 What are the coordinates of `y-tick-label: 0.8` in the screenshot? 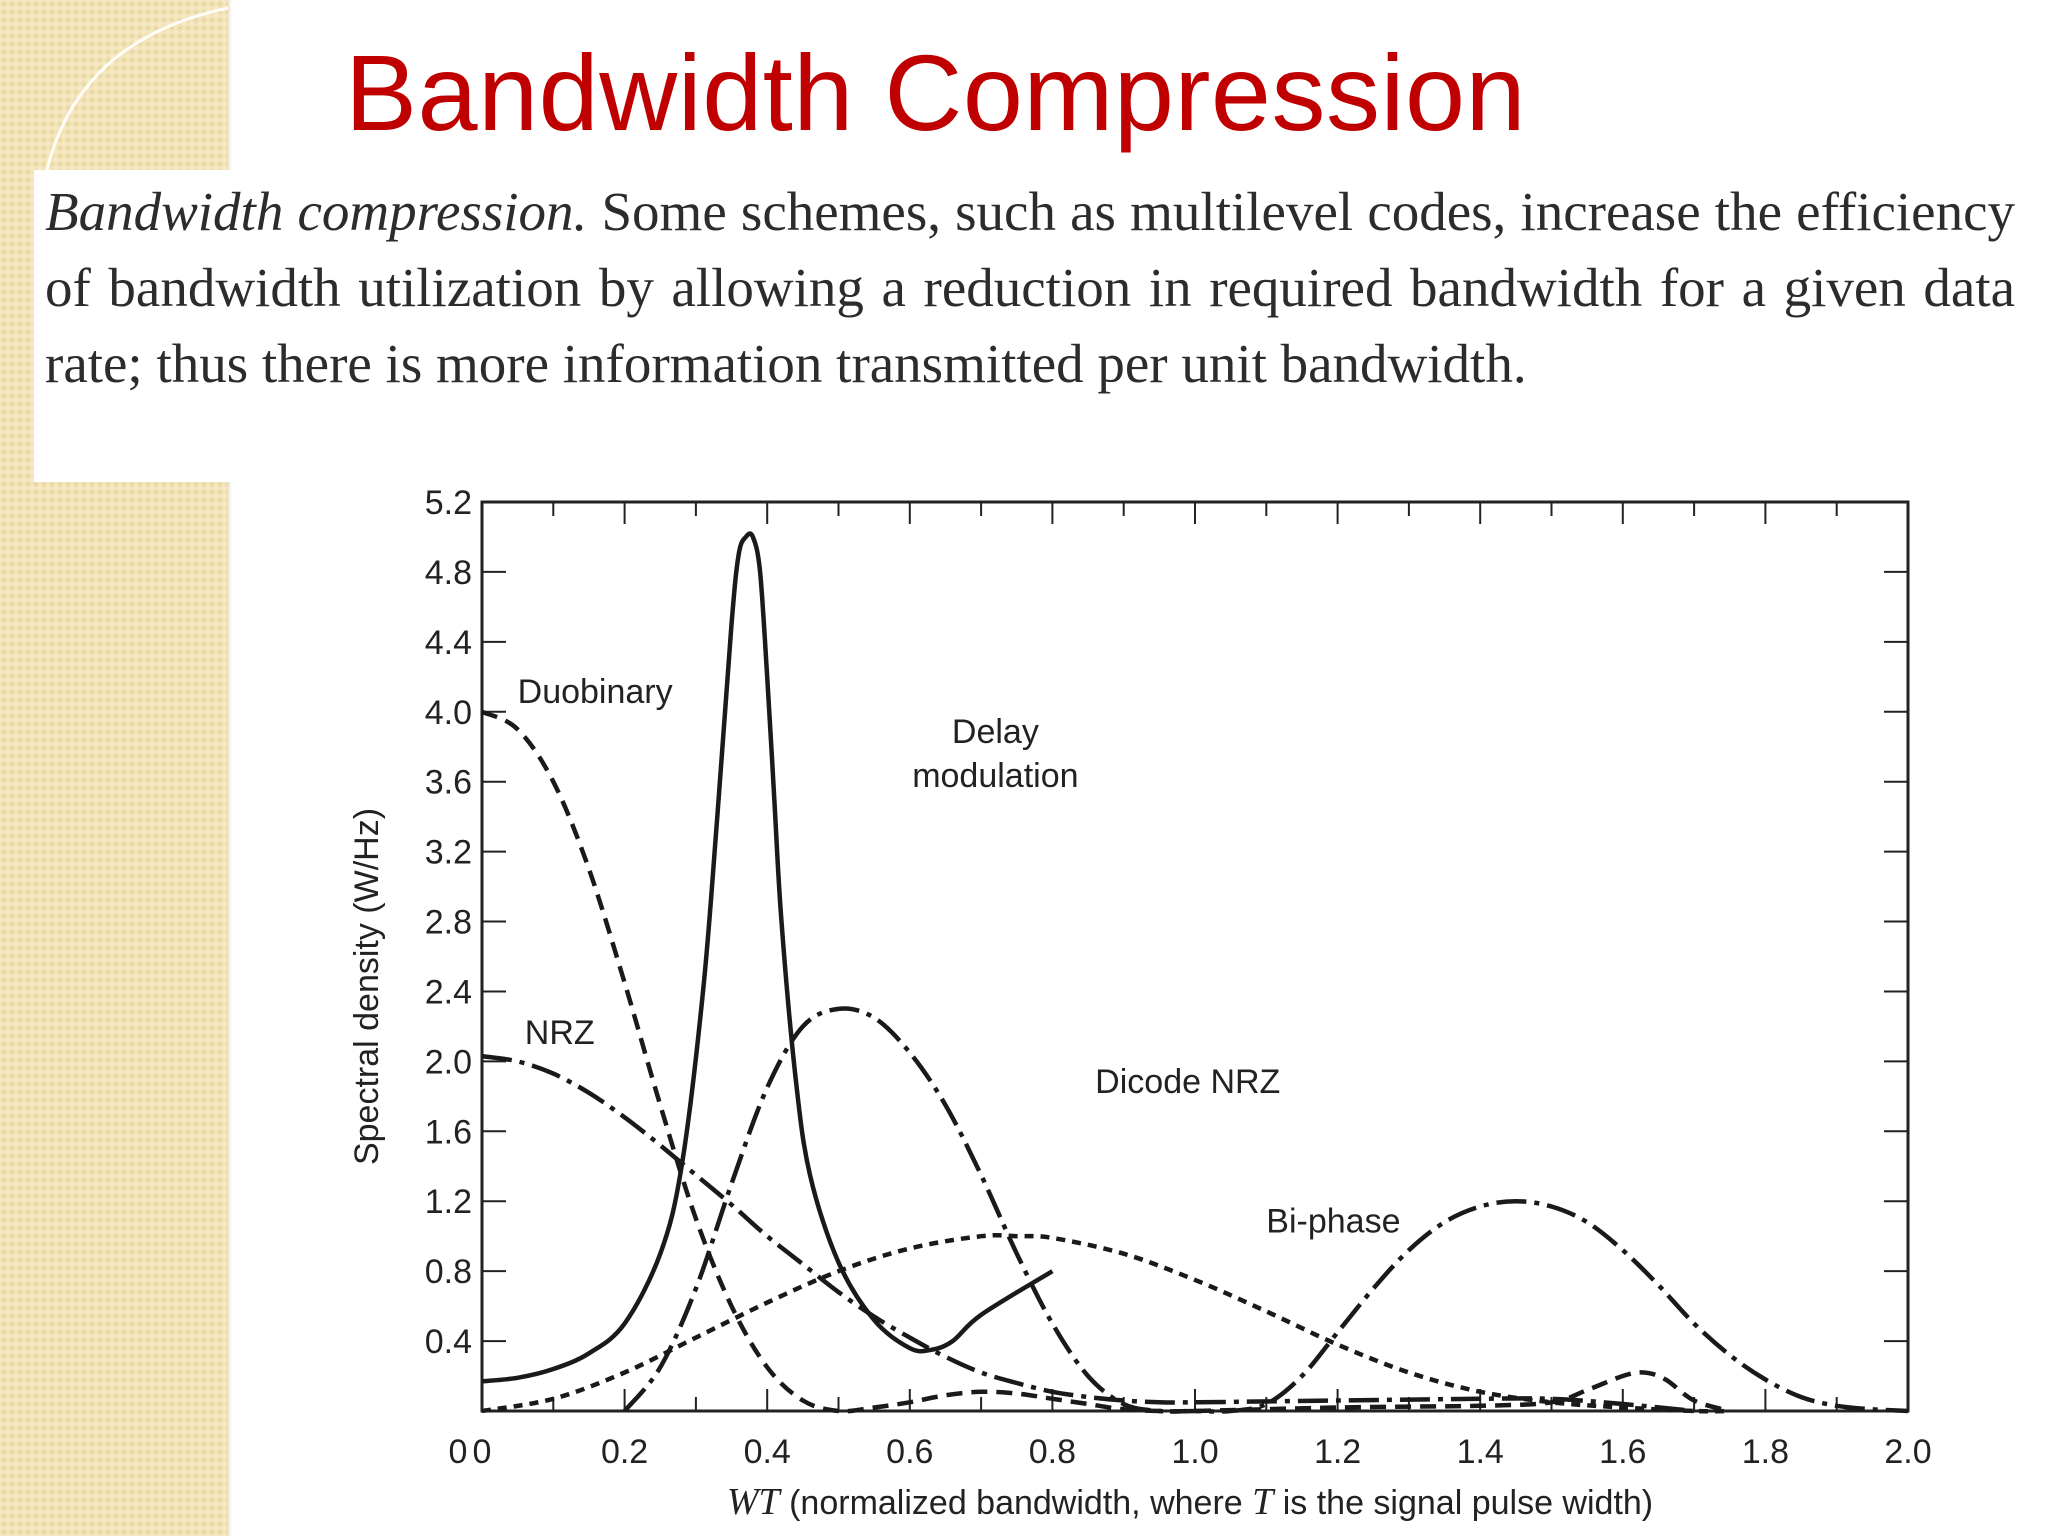 It's located at (448, 1272).